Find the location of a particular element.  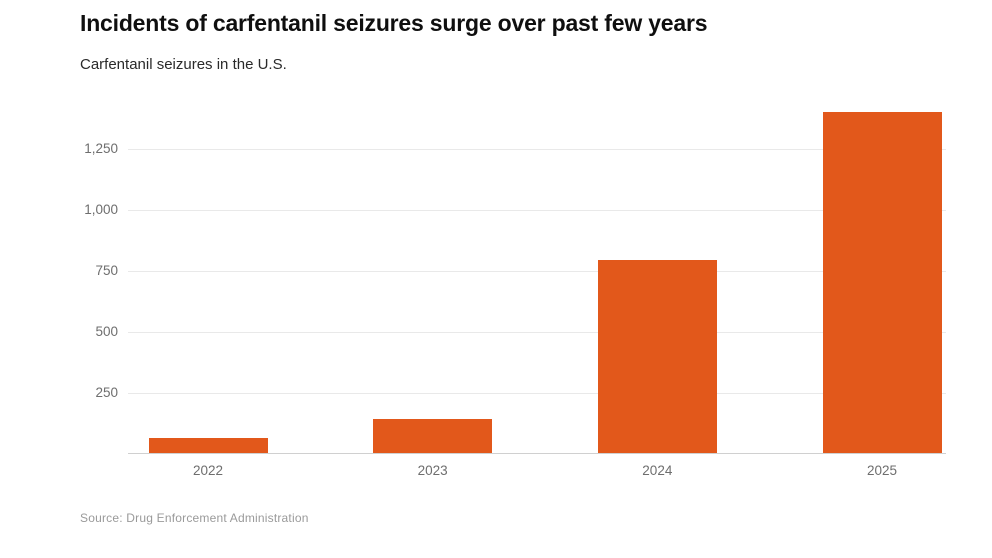

x-axis-tick-label: 2024 is located at coordinates (657, 470).